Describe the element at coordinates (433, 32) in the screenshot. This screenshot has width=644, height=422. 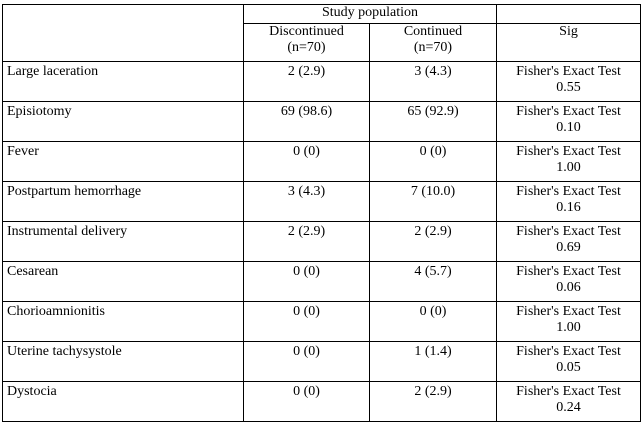
I see `continued-header-label: Continued` at that location.